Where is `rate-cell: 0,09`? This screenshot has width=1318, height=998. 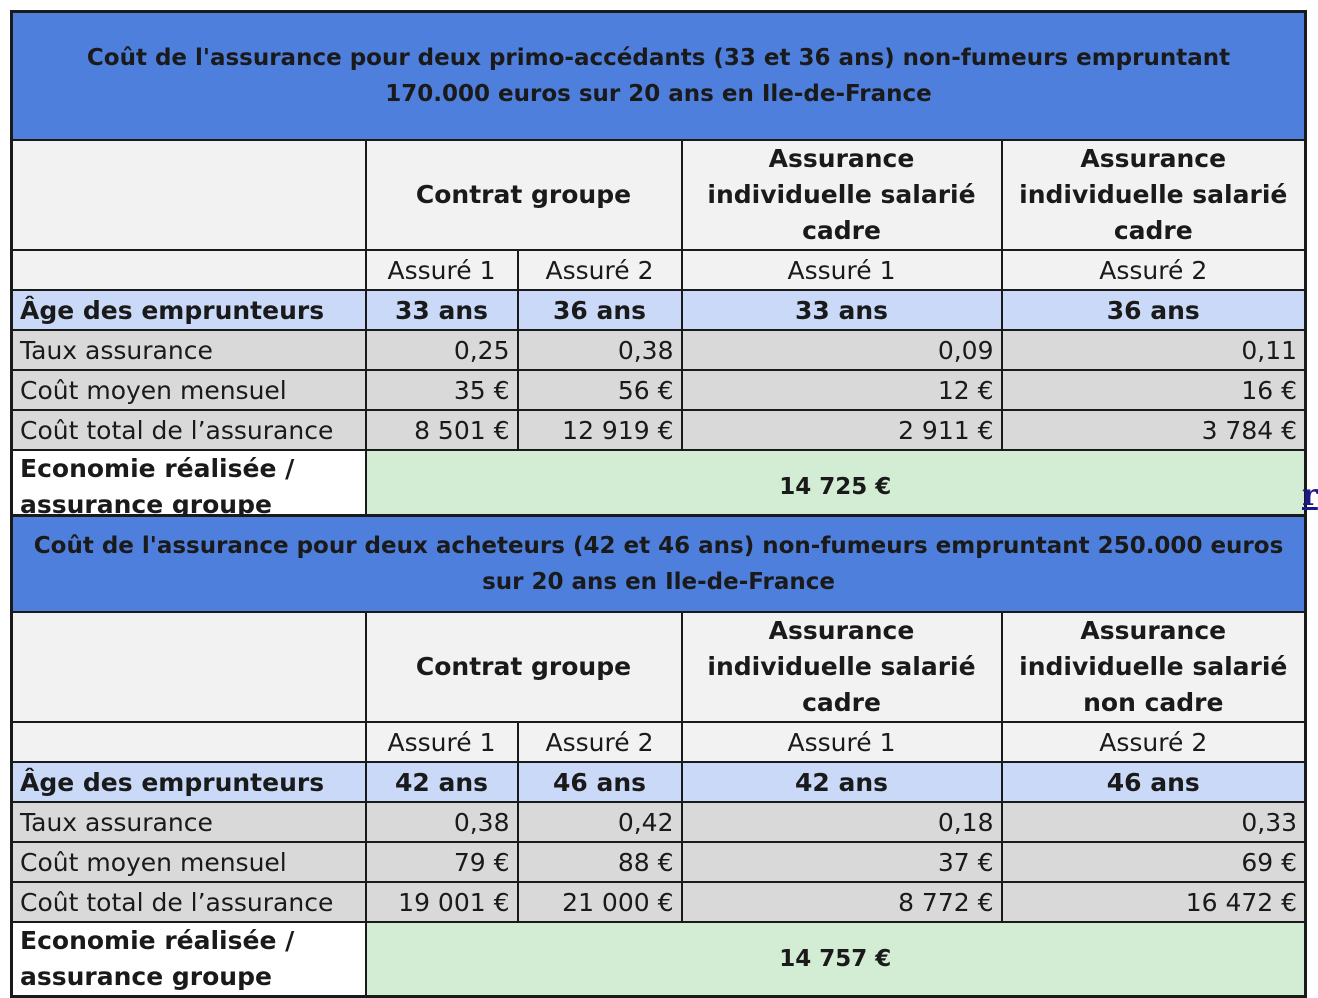 rate-cell: 0,09 is located at coordinates (841, 350).